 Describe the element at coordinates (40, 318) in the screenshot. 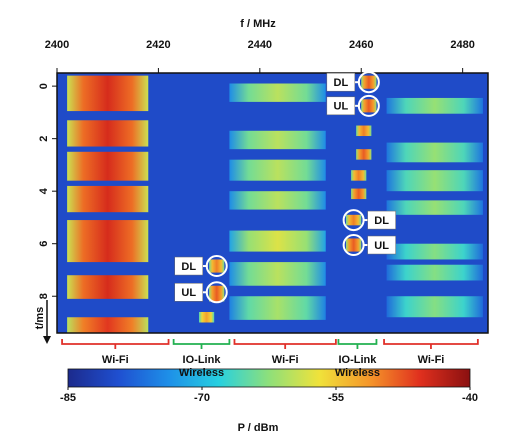

I see `y-axis-title: t/ms` at that location.